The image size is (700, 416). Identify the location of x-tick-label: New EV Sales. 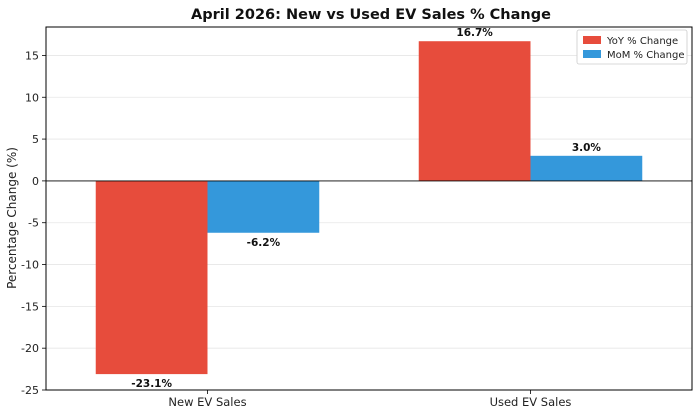
(207, 402).